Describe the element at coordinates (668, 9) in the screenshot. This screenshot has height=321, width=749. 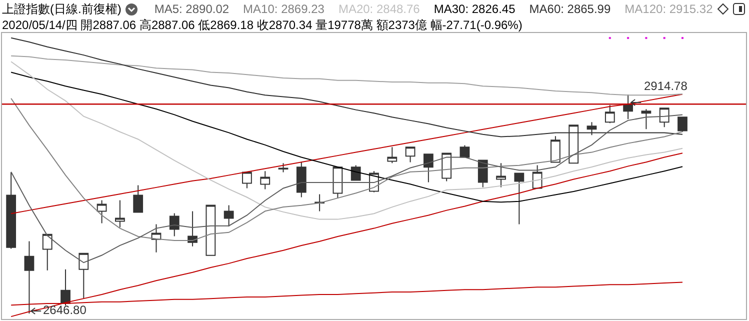
I see `text: MA120: 2915.32` at that location.